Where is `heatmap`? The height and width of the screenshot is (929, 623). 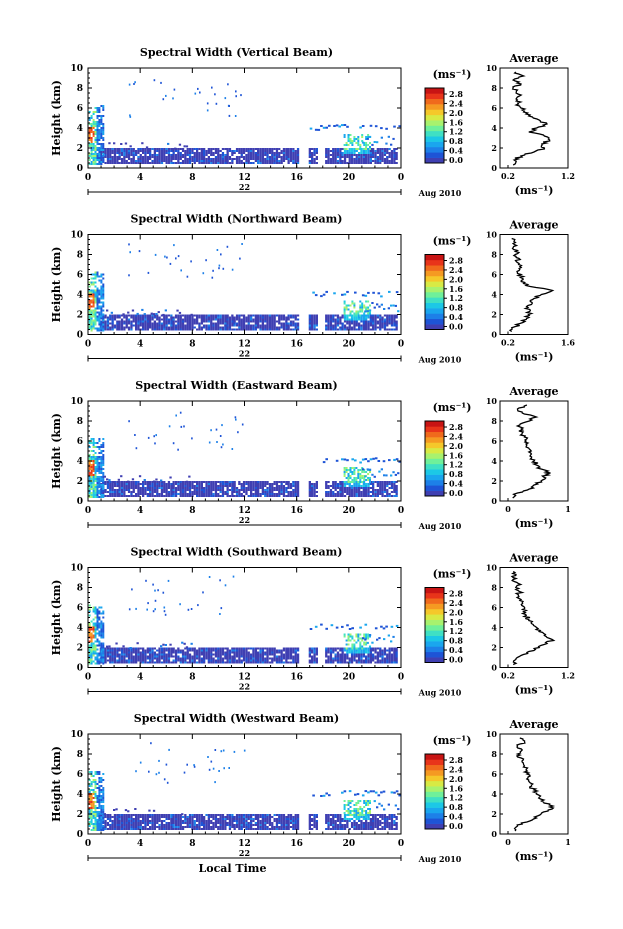 heatmap is located at coordinates (244, 454).